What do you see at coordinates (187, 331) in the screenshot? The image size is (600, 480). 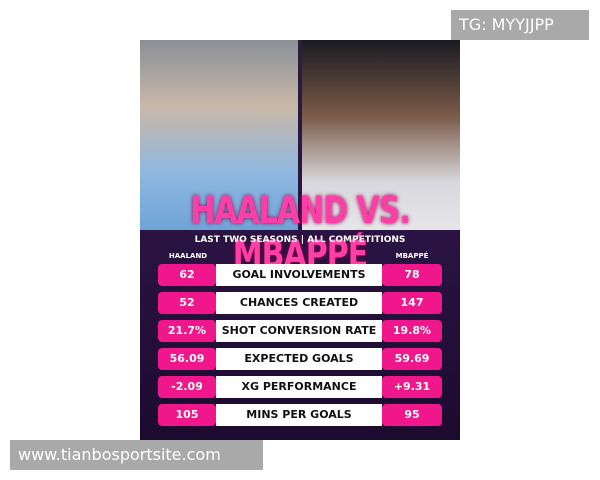 I see `haaland-value: 21.7%` at bounding box center [187, 331].